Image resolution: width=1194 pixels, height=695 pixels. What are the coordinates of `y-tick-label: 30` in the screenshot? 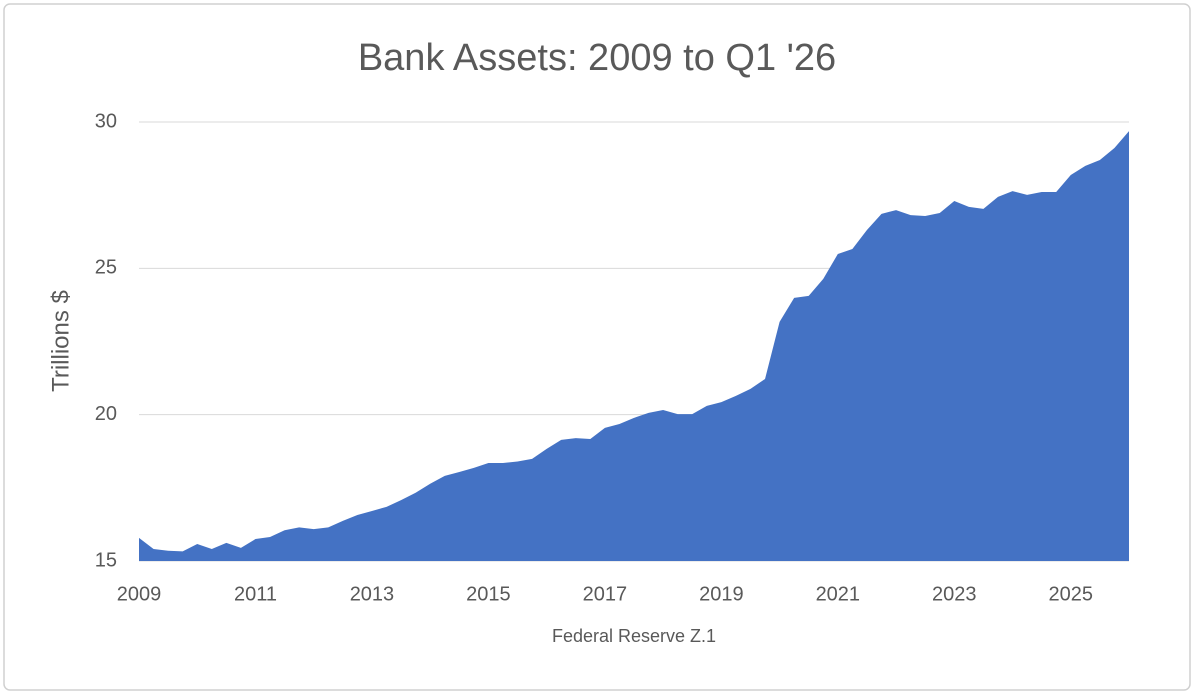 It's located at (106, 121).